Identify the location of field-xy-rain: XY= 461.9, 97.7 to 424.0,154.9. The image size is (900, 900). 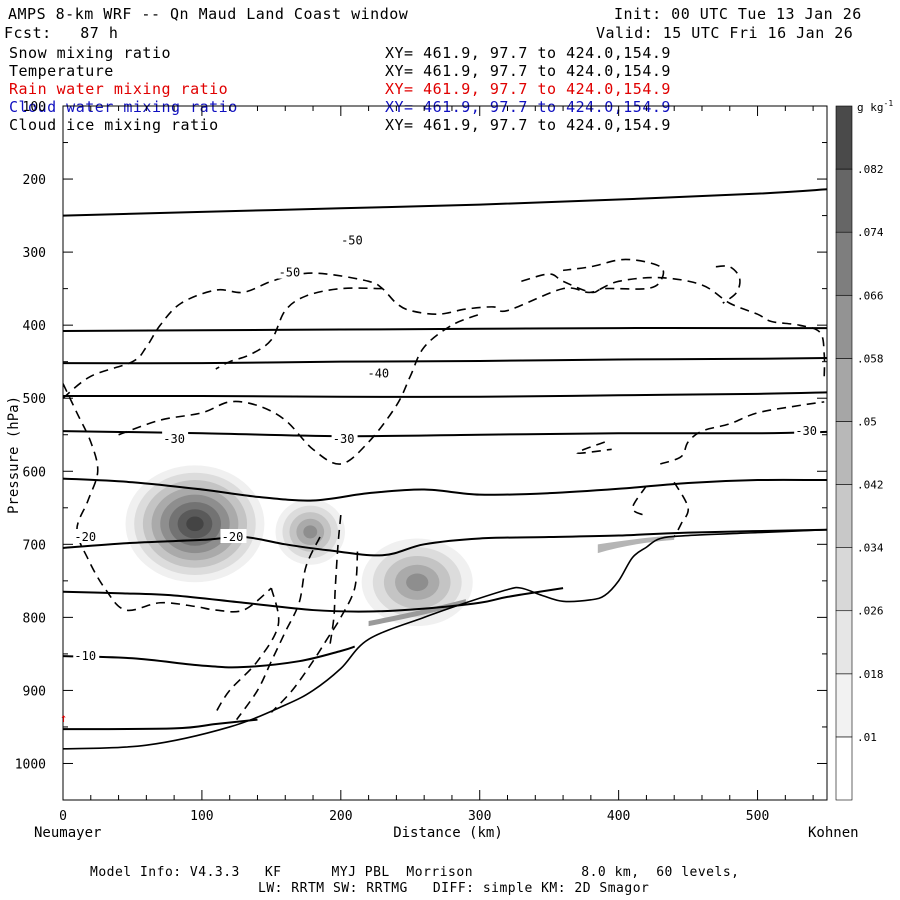
(528, 89).